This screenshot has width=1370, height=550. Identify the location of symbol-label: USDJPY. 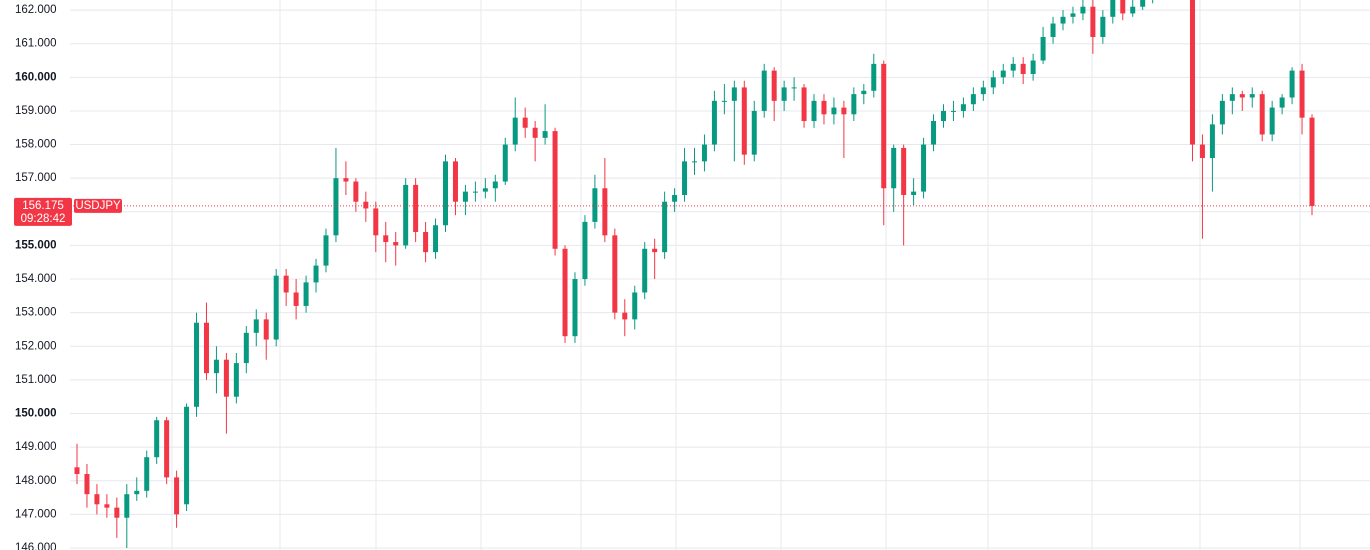
(98, 206).